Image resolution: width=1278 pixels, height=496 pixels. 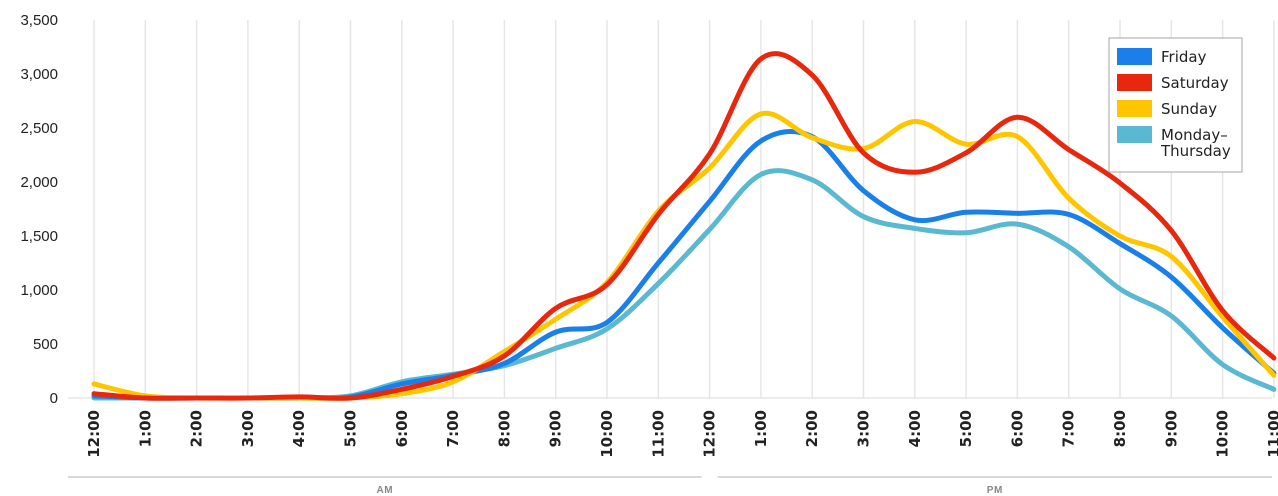 I want to click on y-tick-label: 1,500, so click(x=39, y=236).